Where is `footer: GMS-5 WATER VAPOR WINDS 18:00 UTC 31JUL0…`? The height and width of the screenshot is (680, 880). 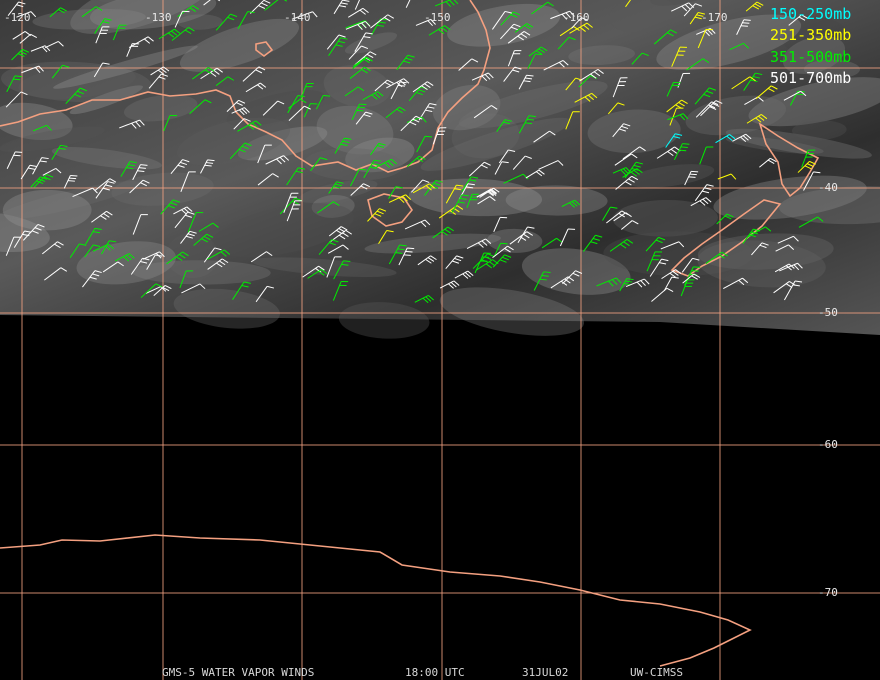 footer: GMS-5 WATER VAPOR WINDS 18:00 UTC 31JUL0… is located at coordinates (422, 672).